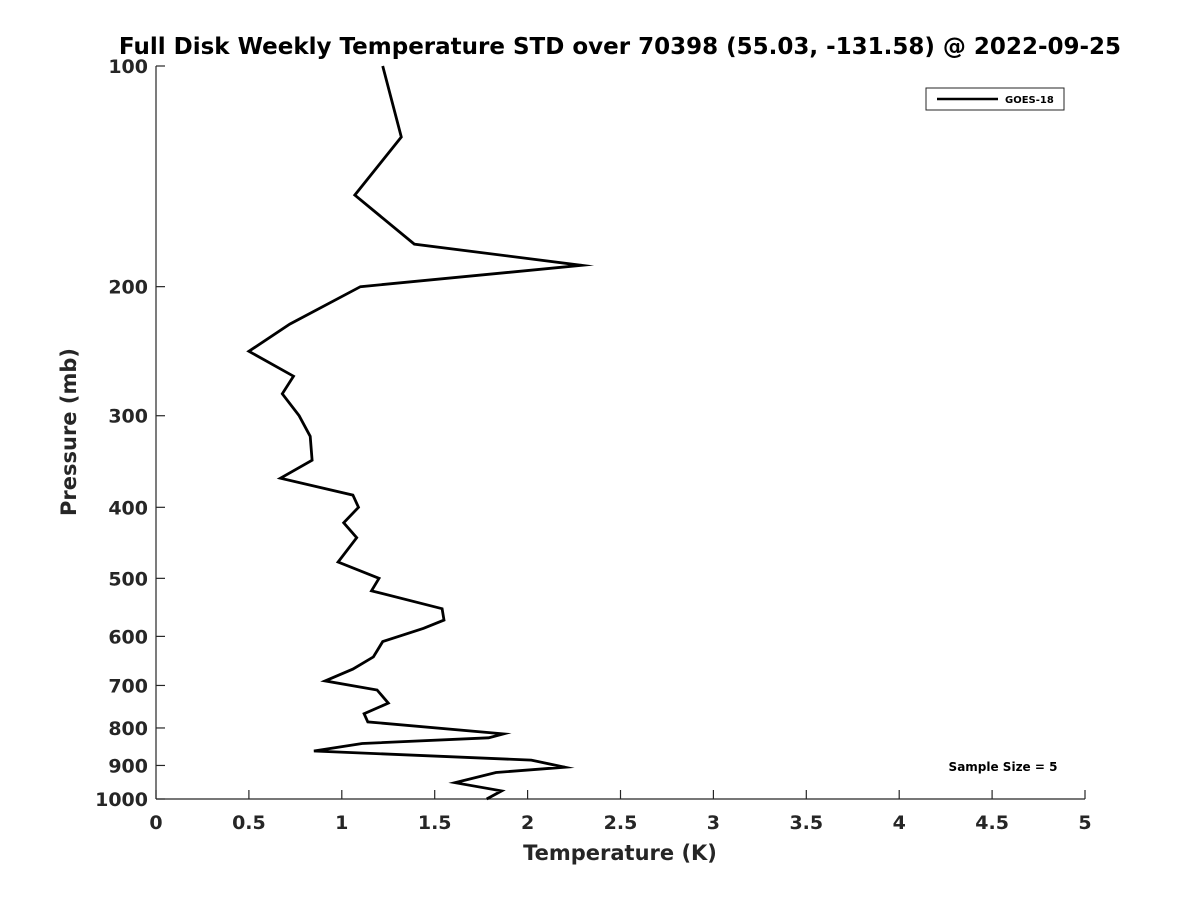 This screenshot has width=1200, height=900. What do you see at coordinates (128, 729) in the screenshot?
I see `y-tick-label: 800` at bounding box center [128, 729].